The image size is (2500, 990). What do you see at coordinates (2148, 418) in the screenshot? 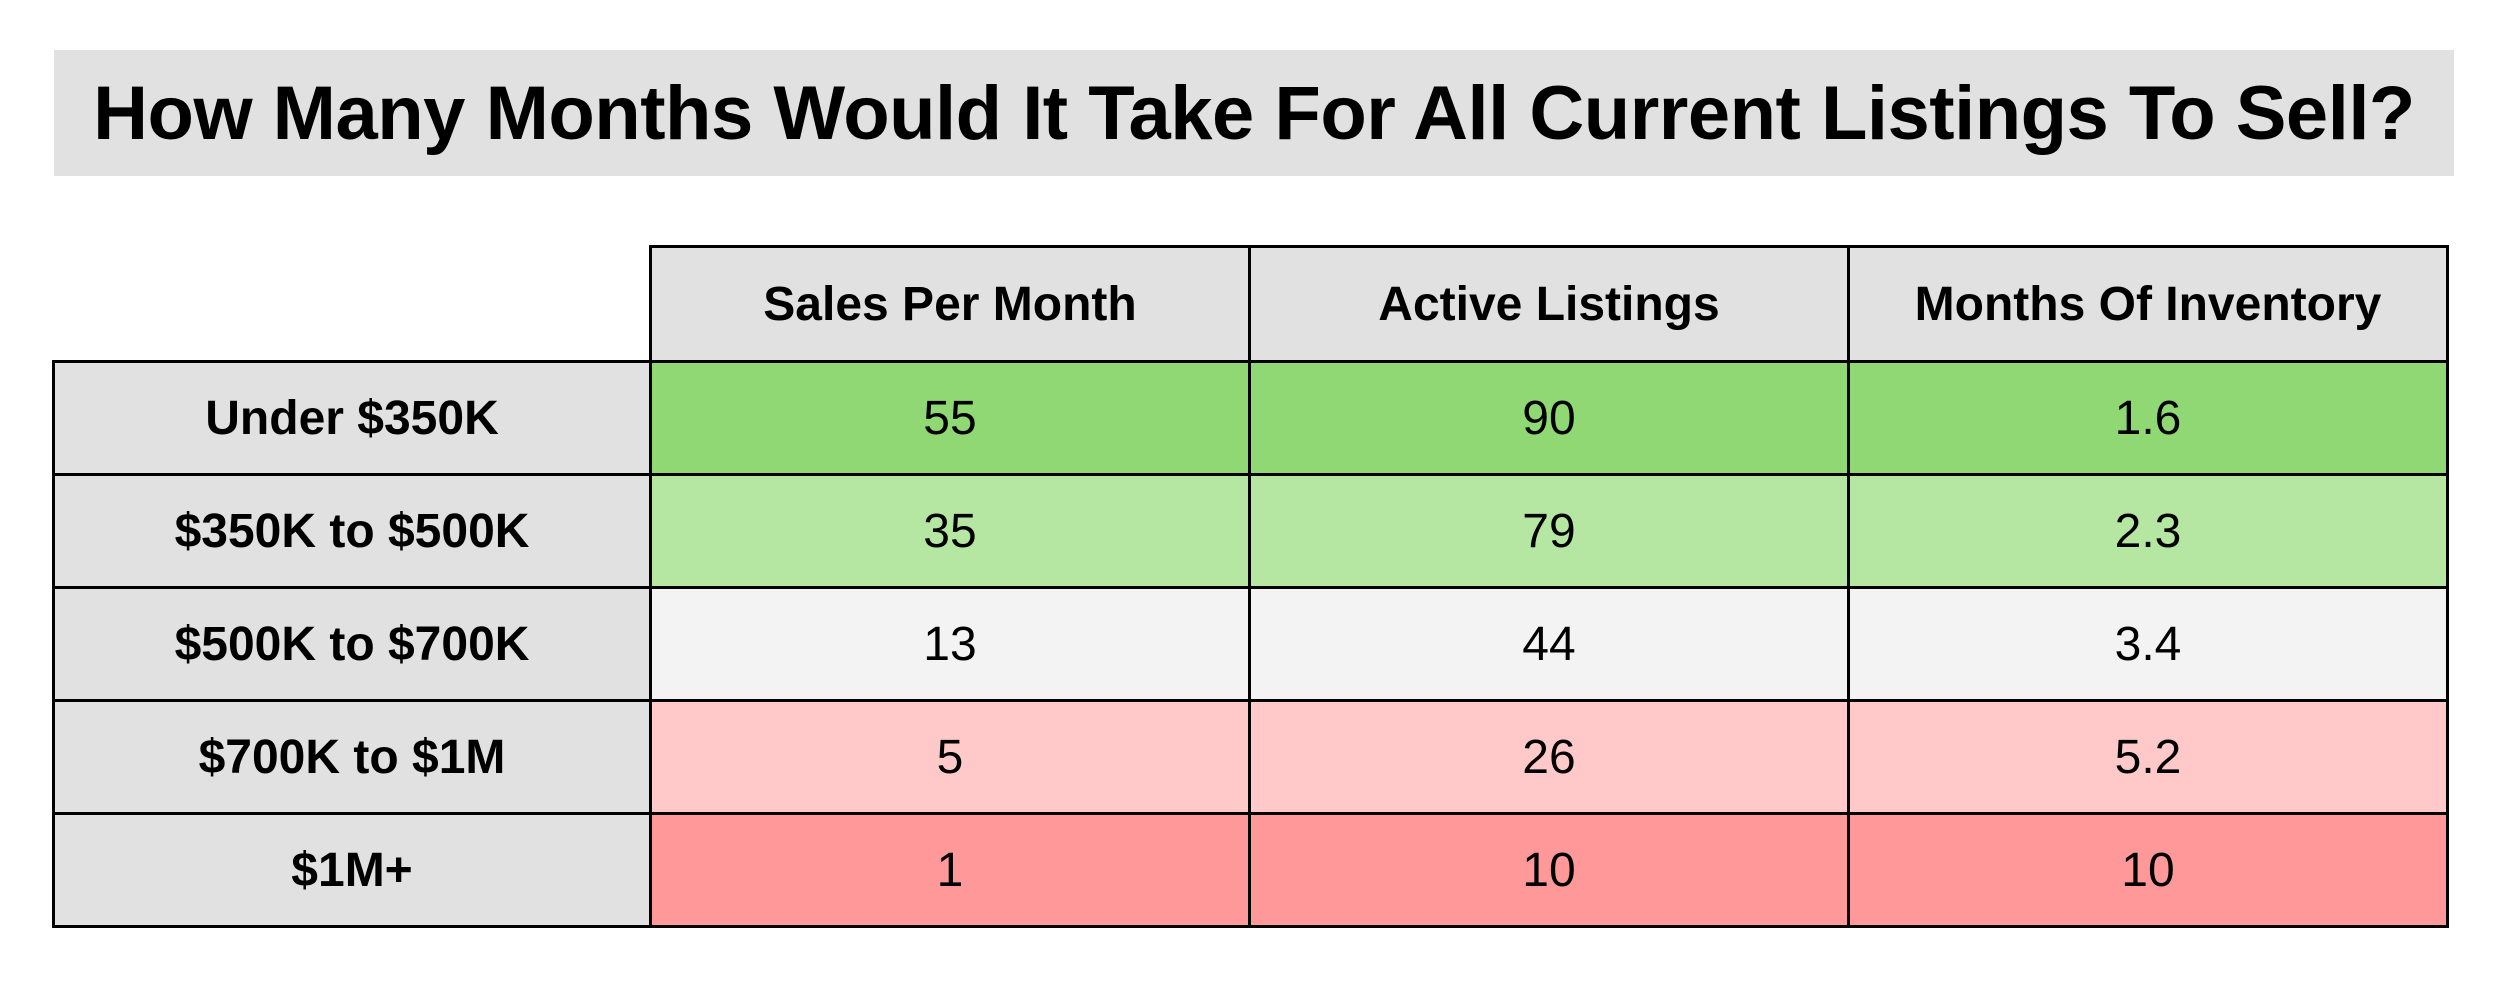
I see `table-cell: 1.6` at bounding box center [2148, 418].